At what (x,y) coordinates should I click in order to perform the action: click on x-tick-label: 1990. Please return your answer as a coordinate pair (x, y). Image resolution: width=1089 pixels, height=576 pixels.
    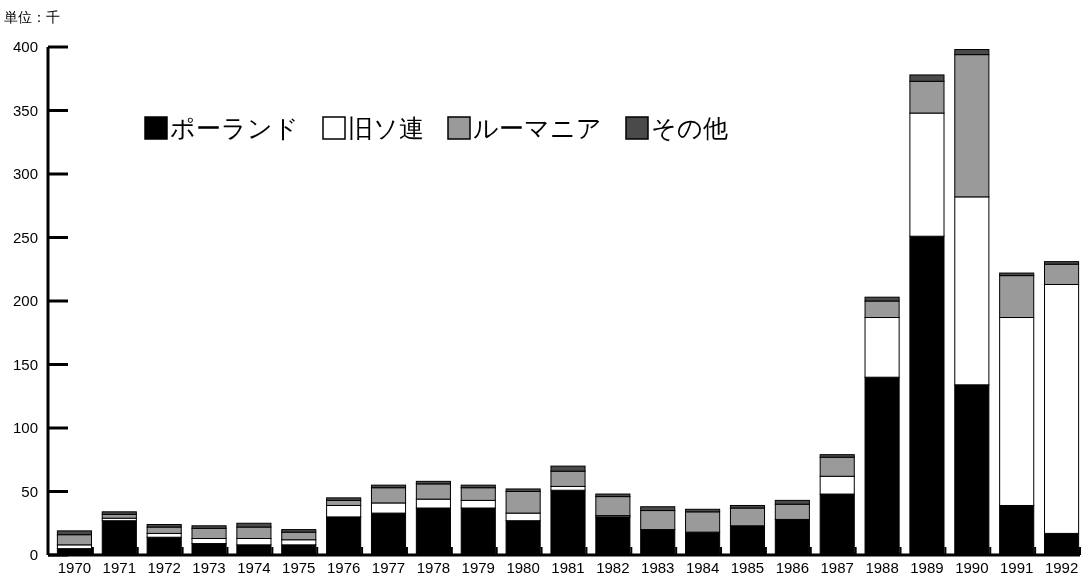
    Looking at the image, I should click on (972, 567).